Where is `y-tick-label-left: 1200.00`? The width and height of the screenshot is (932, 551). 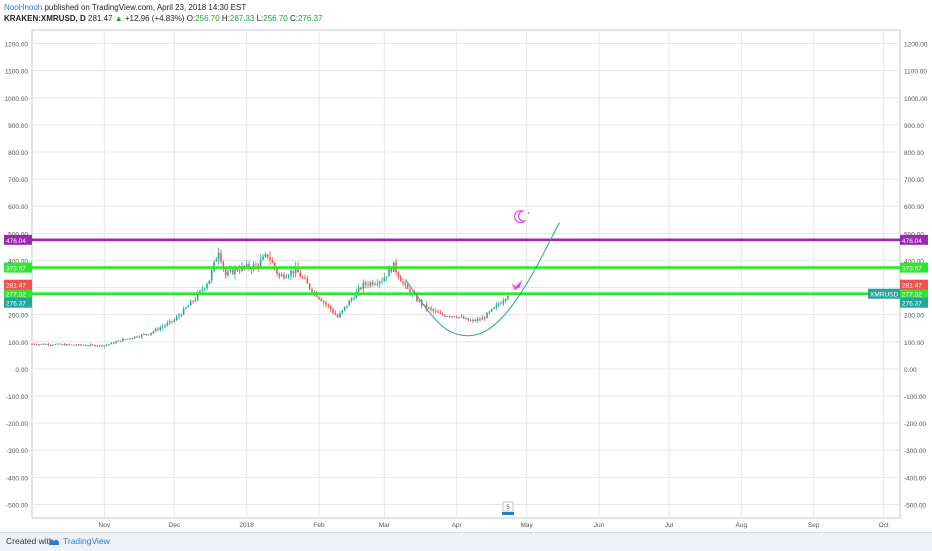
y-tick-label-left: 1200.00 is located at coordinates (17, 45).